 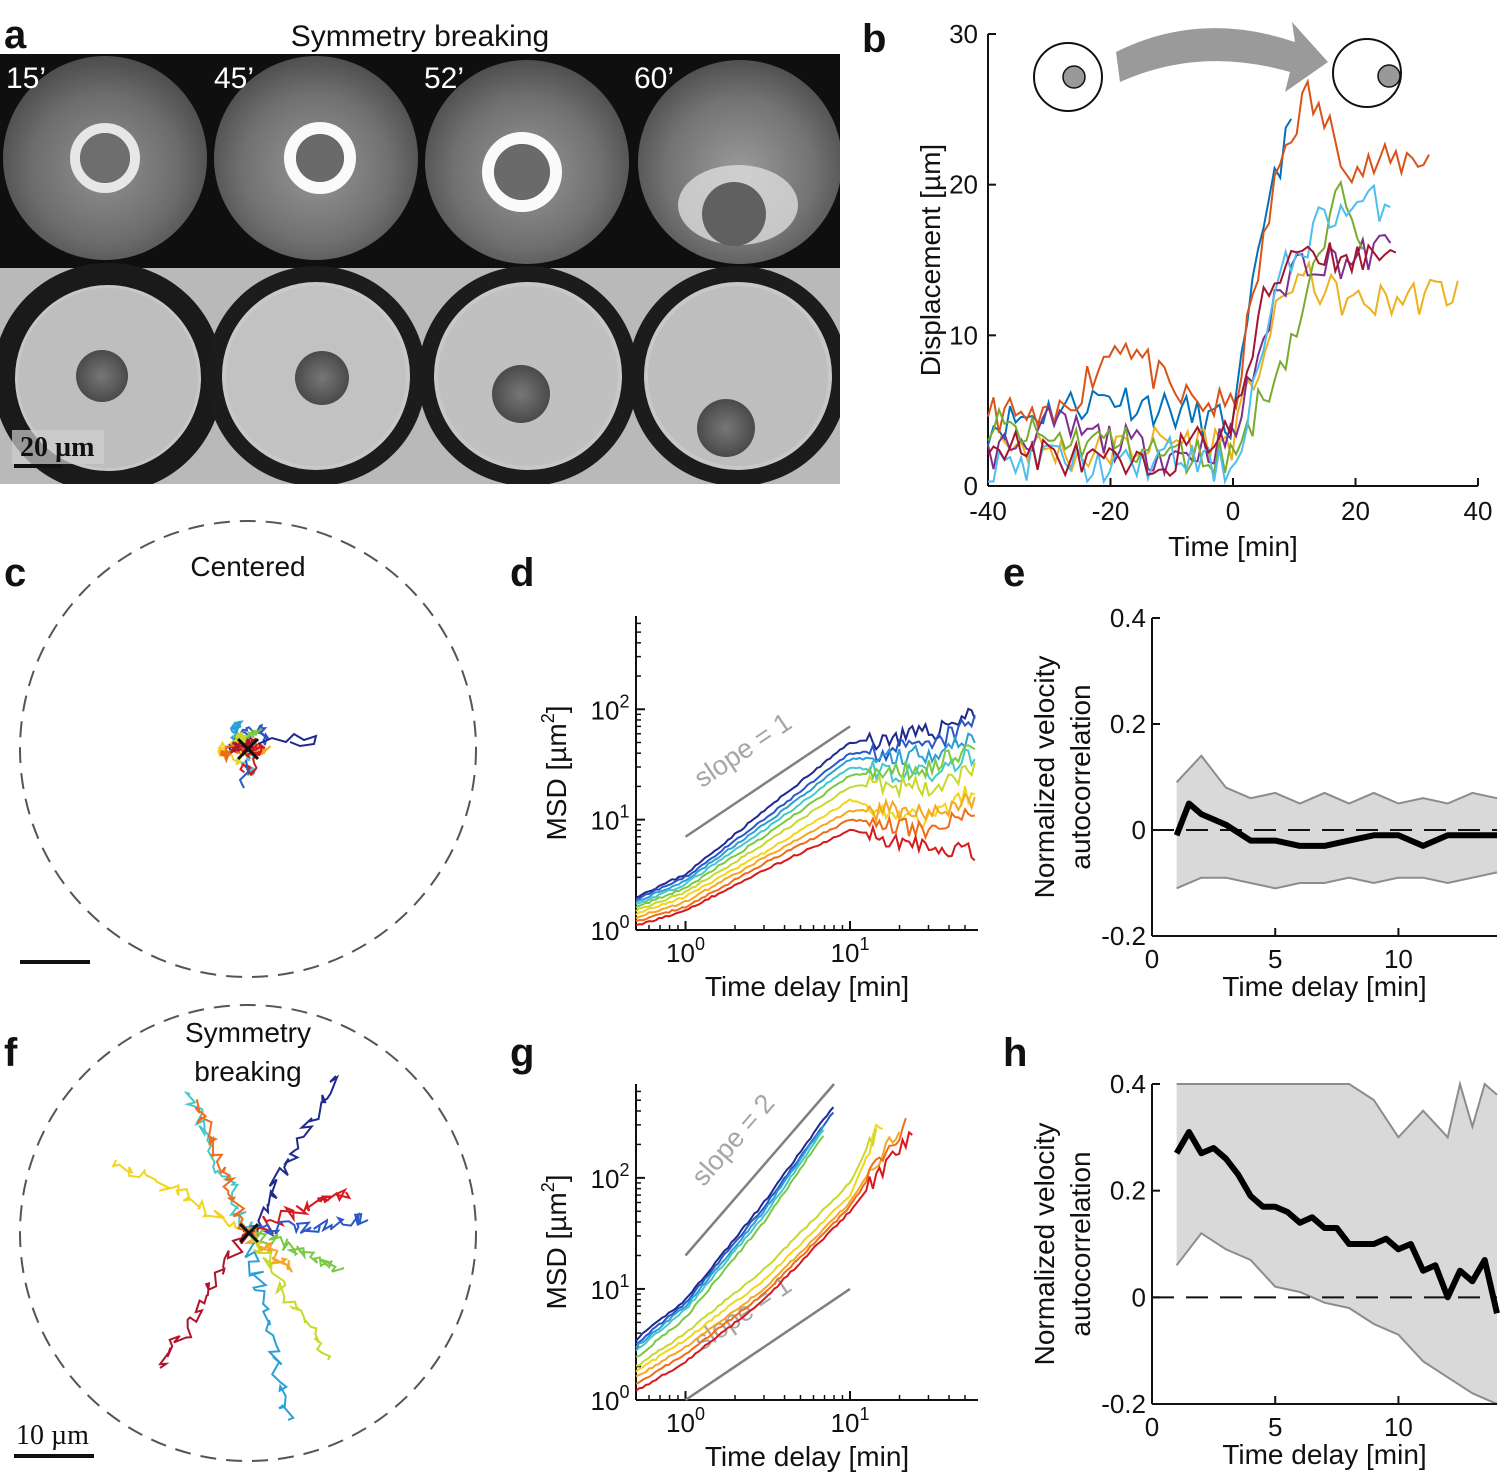 What do you see at coordinates (930, 260) in the screenshot?
I see `b-y-axis-label: Displacement [µm]` at bounding box center [930, 260].